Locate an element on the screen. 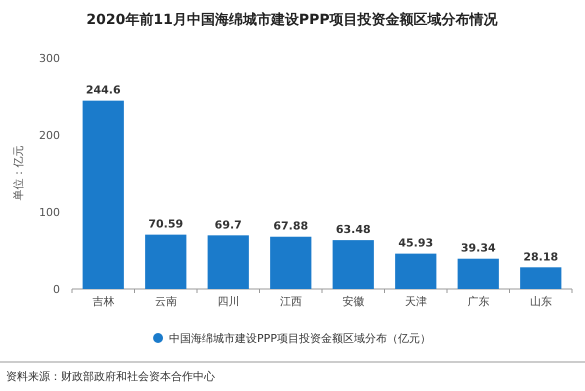  x-tick-label: 四川 is located at coordinates (228, 301).